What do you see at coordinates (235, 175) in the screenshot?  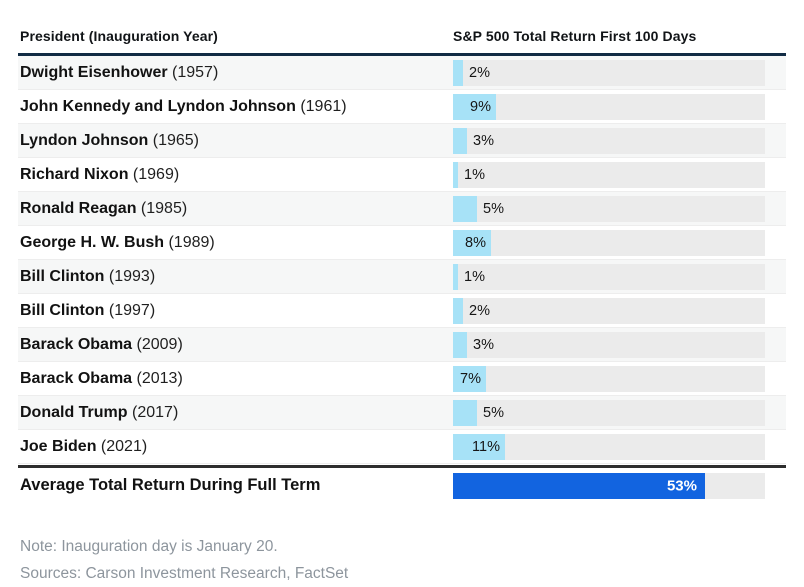 I see `president-label: Richard Nixon (1969)` at bounding box center [235, 175].